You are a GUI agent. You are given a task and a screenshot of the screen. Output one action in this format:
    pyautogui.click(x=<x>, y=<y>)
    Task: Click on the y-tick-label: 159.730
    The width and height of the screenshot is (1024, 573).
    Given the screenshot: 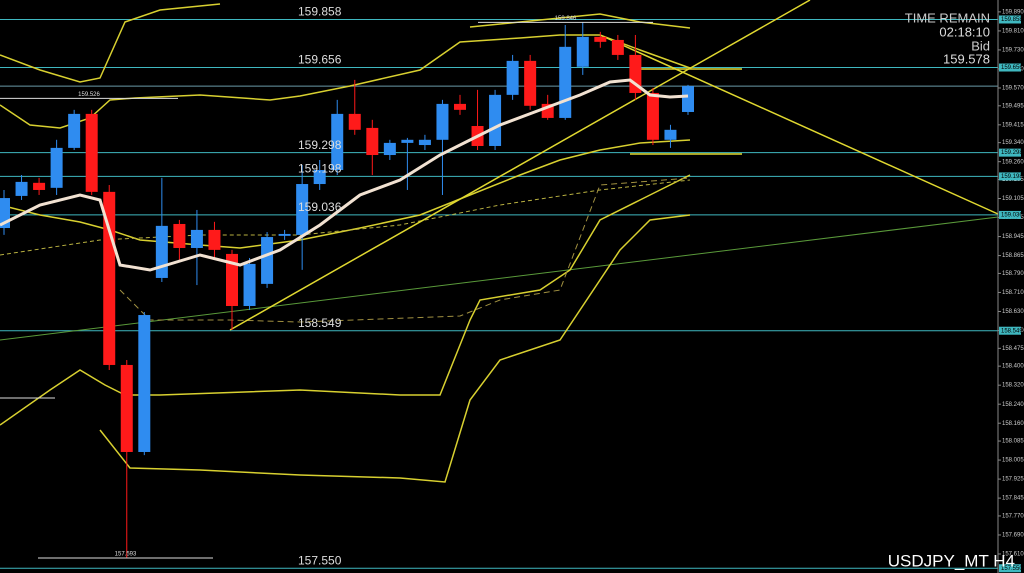 What is the action you would take?
    pyautogui.click(x=1013, y=51)
    